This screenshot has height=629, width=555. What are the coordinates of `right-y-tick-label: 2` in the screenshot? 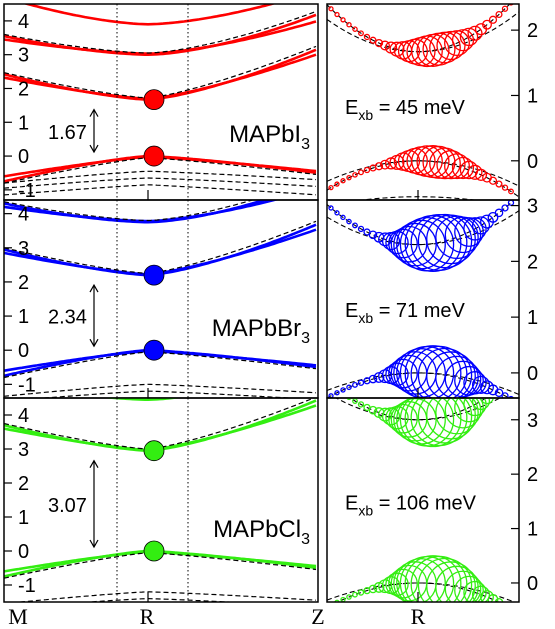 It's located at (532, 262).